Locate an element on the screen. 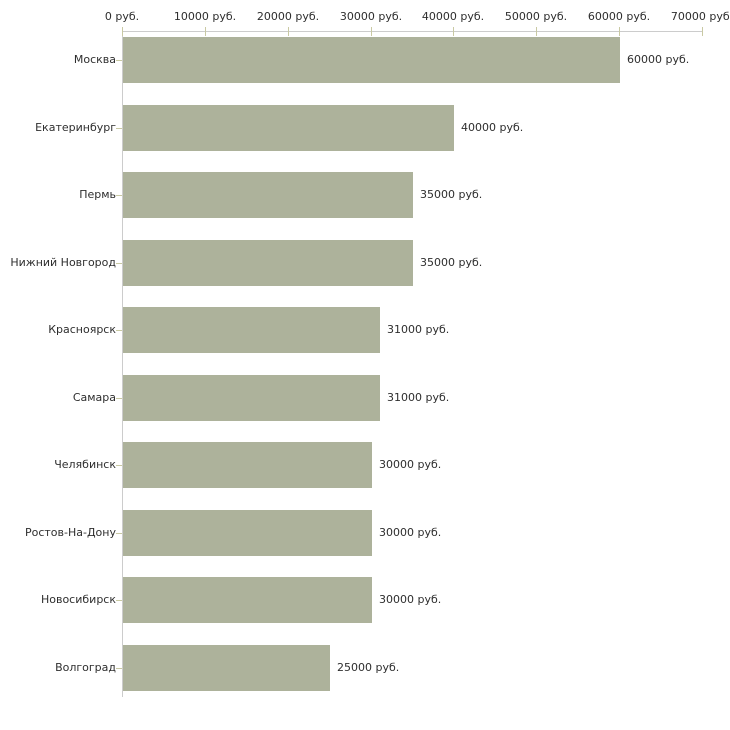 The height and width of the screenshot is (730, 730). x-axis-tick-label: 10000 руб. is located at coordinates (205, 16).